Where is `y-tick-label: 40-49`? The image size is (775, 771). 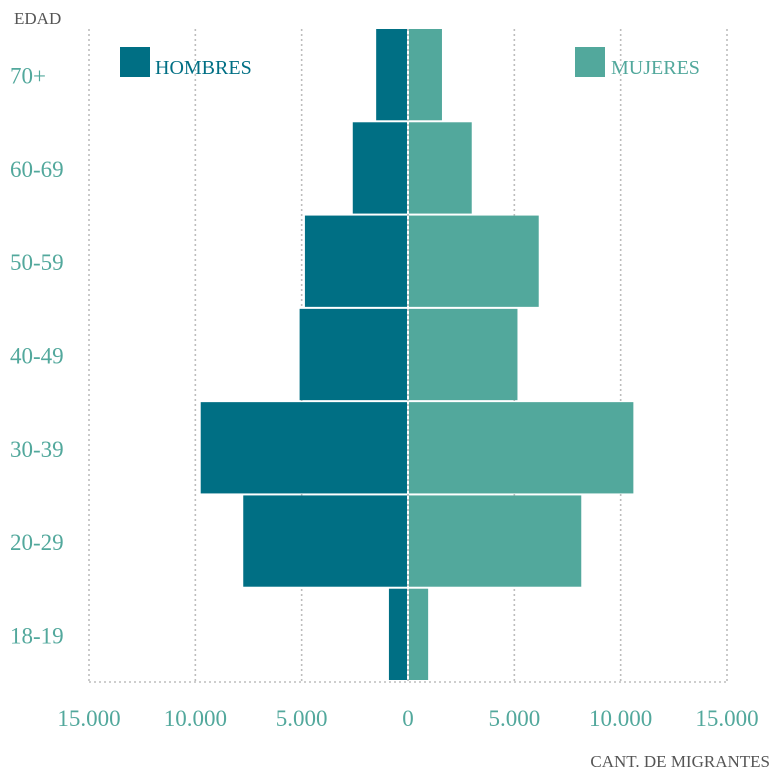
y-tick-label: 40-49 is located at coordinates (37, 356).